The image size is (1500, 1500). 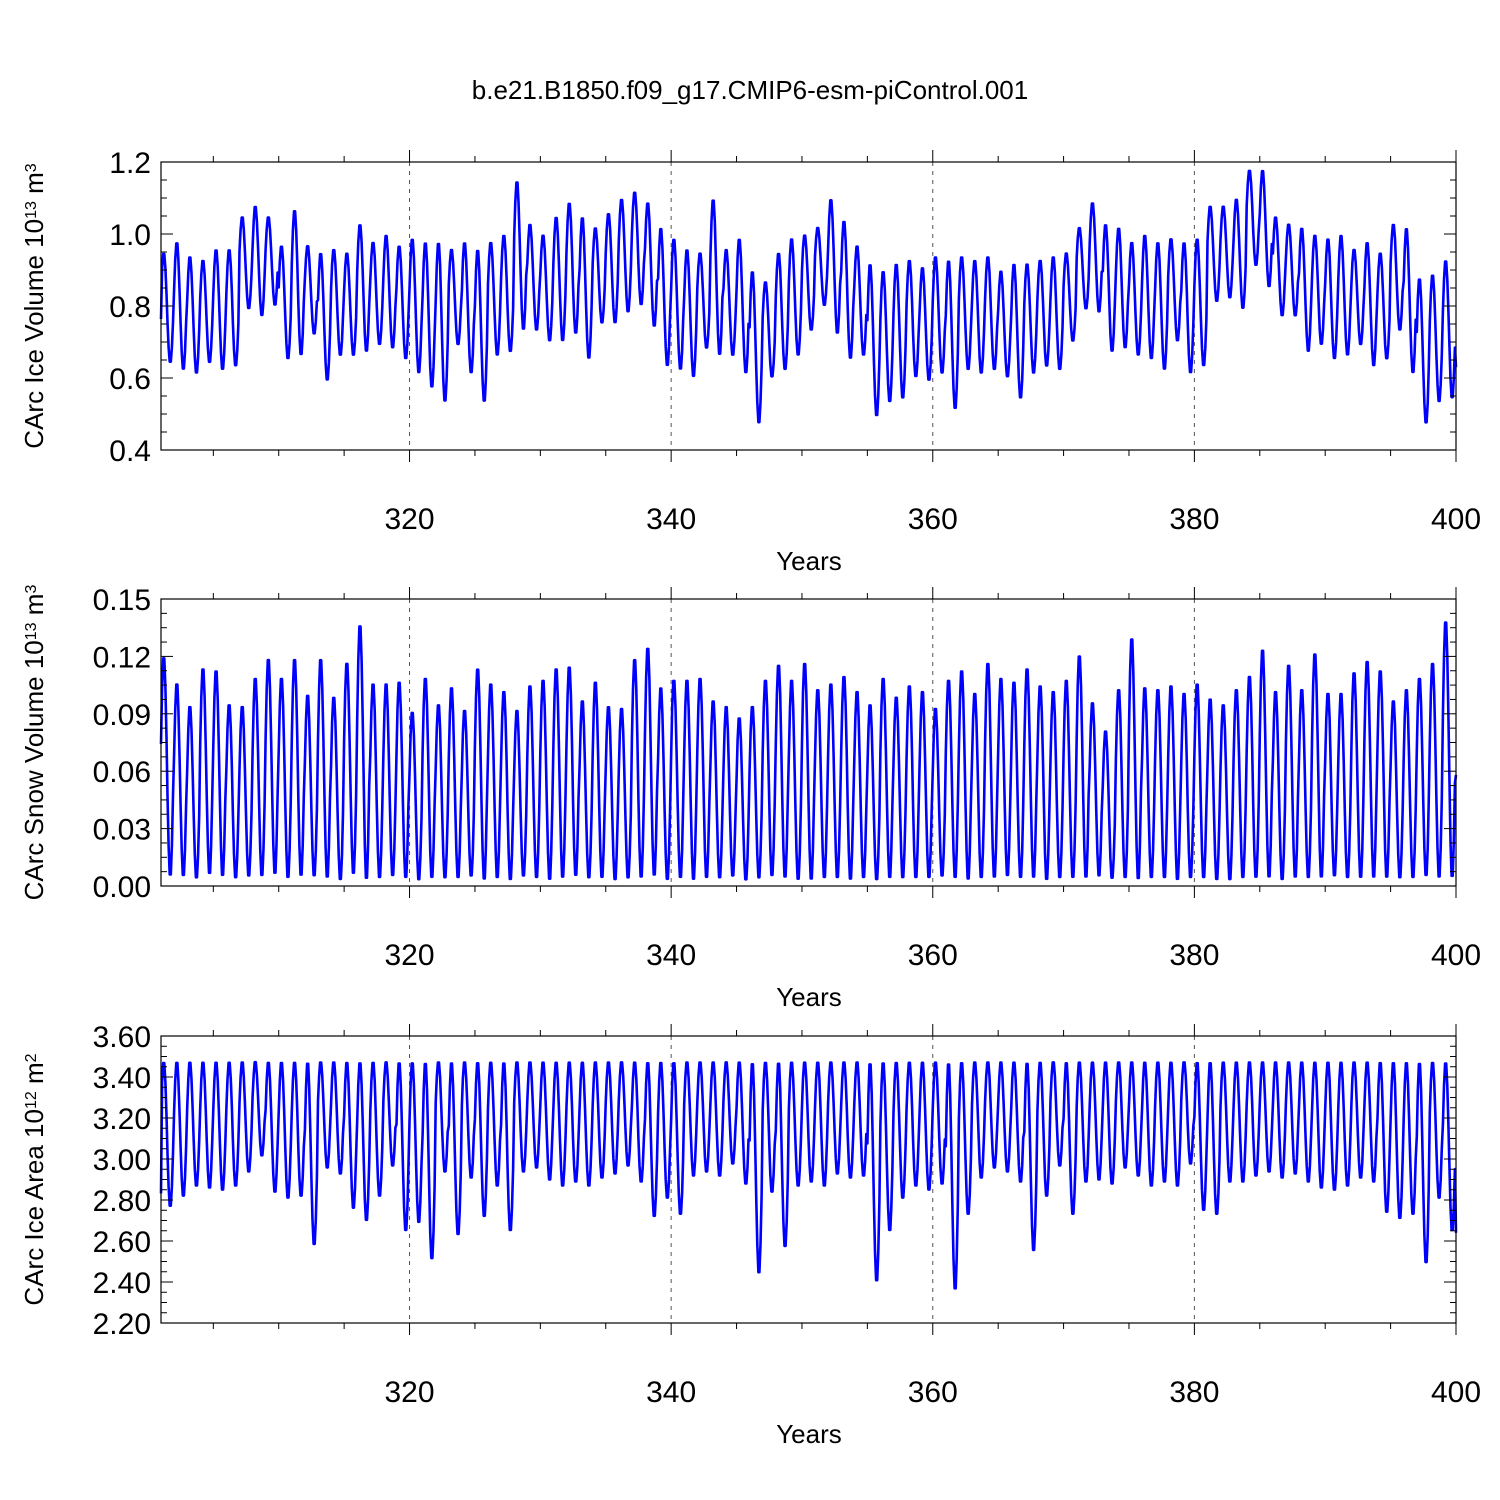 I want to click on y-axis-label: CArc Ice Volume 1013 m3, so click(x=34, y=305).